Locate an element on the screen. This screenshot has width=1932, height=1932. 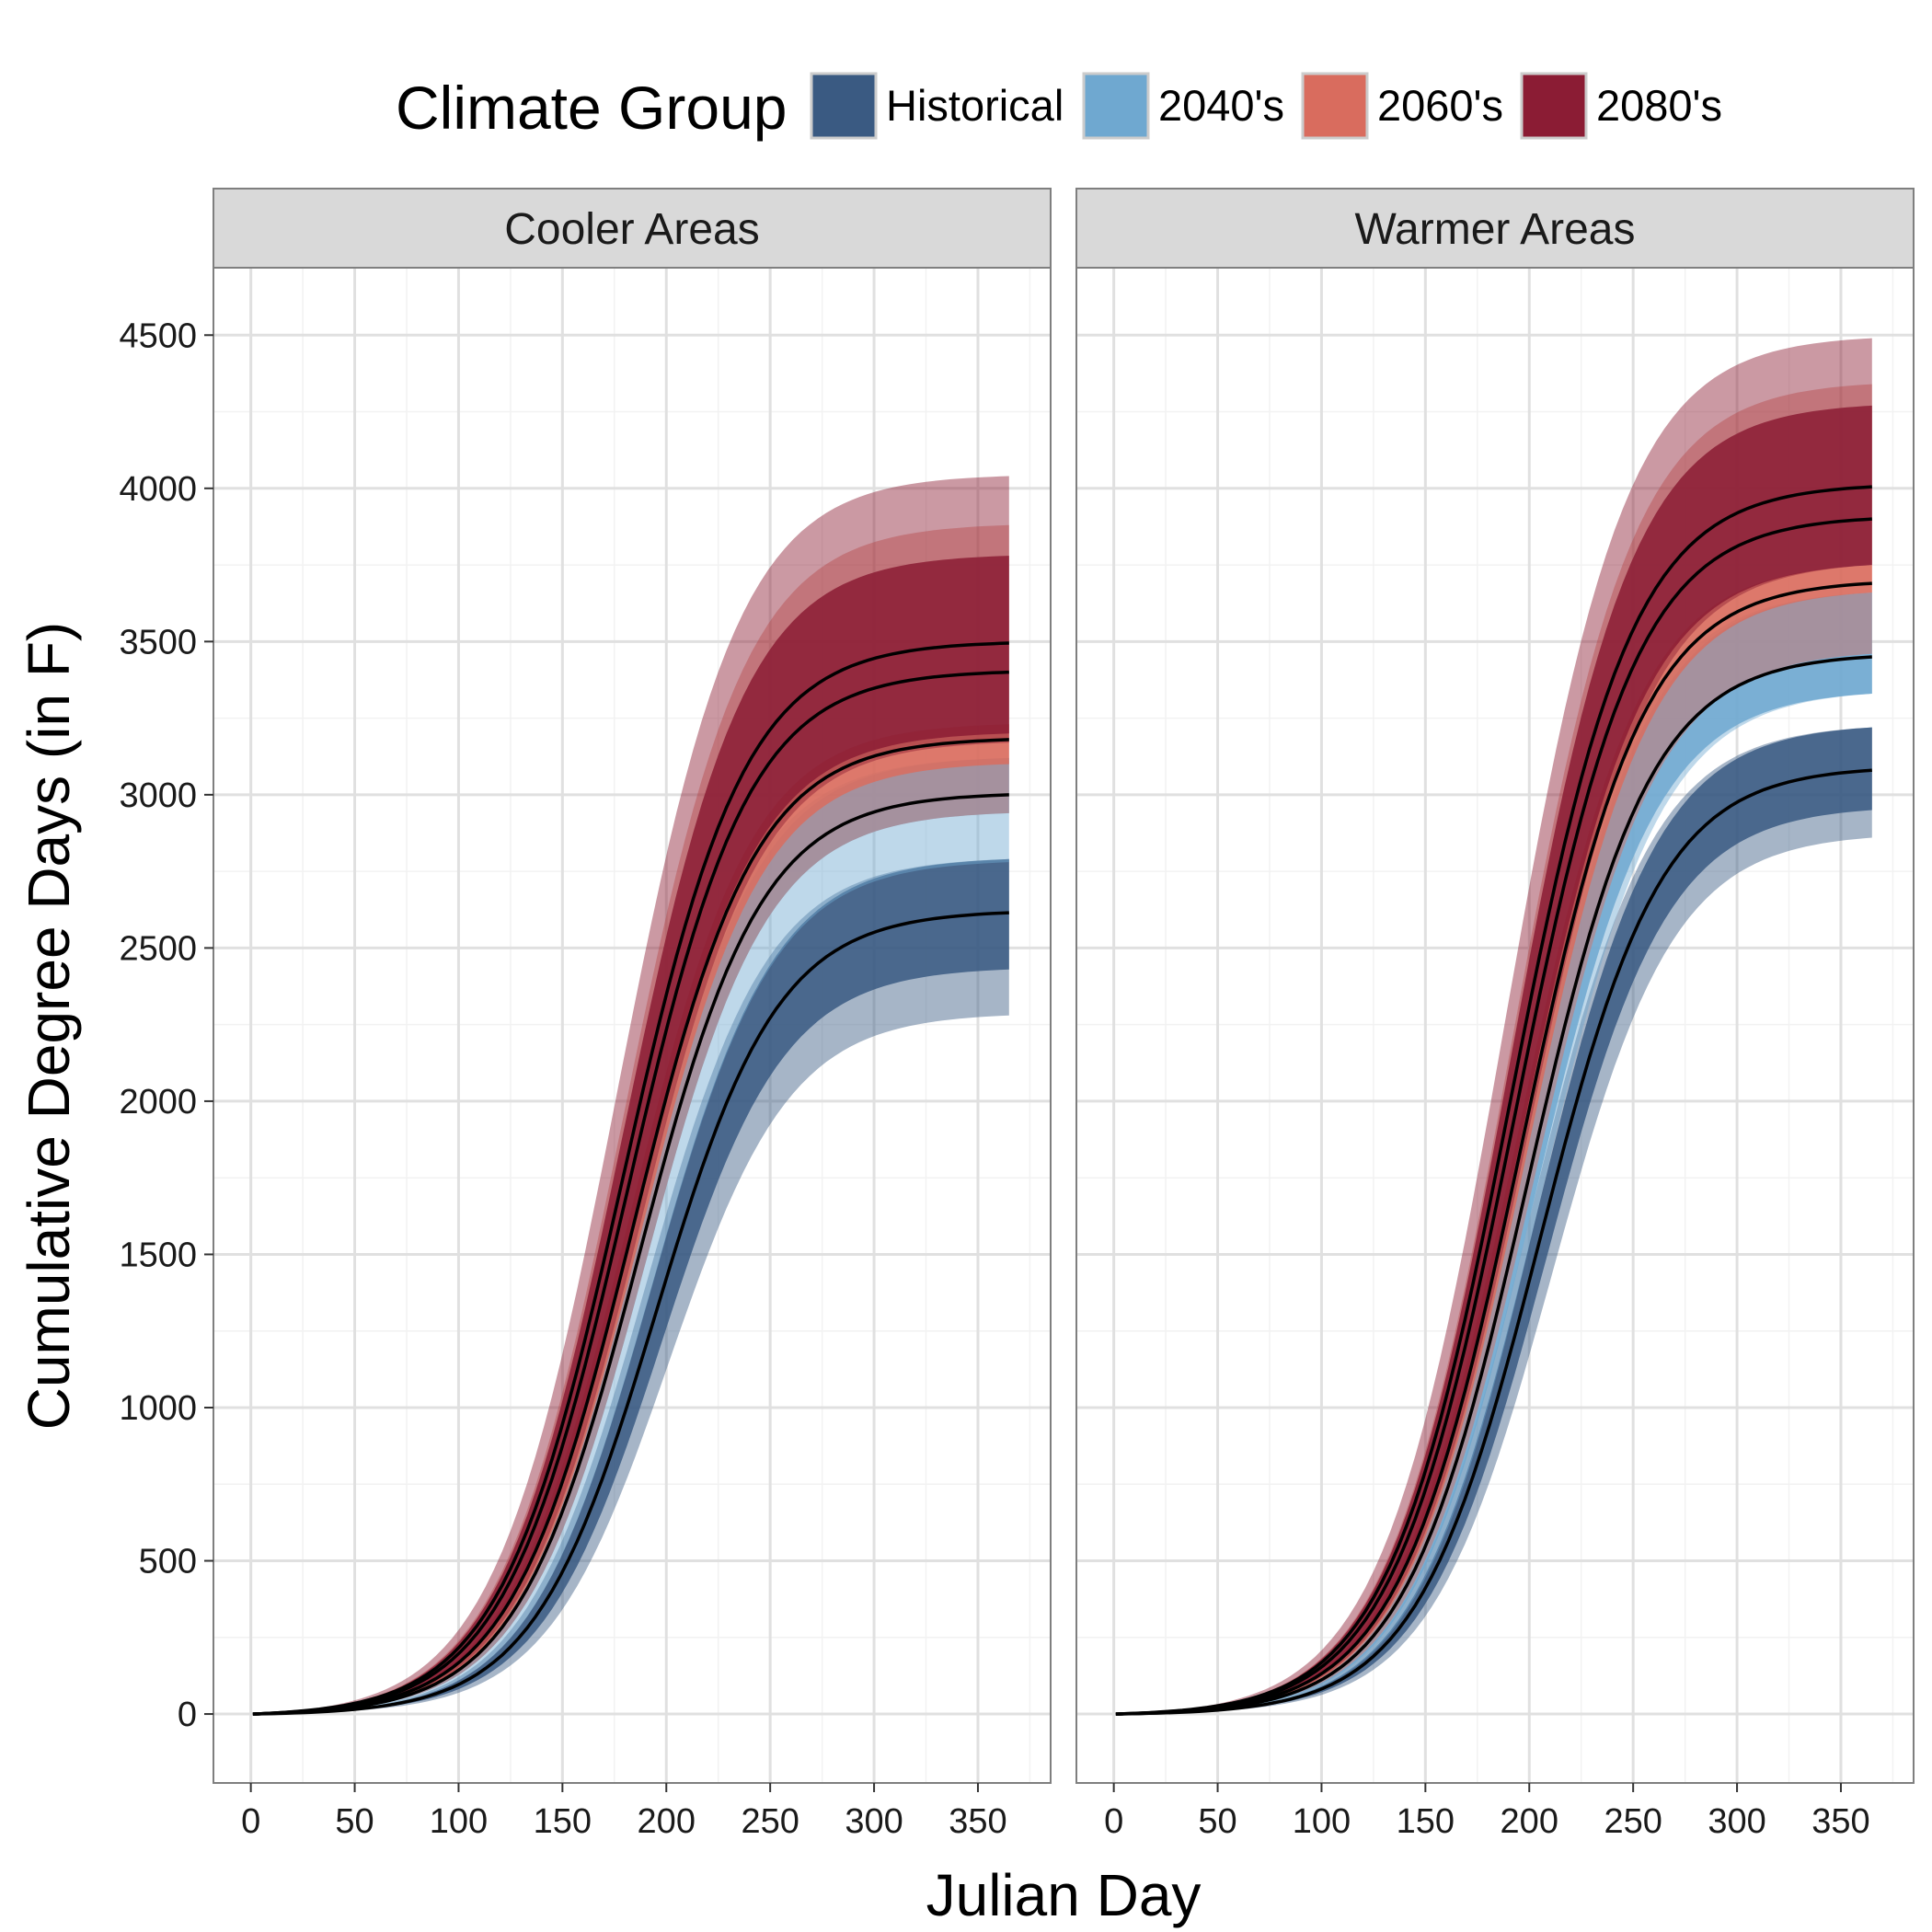
legend-key-2080s is located at coordinates (1554, 106).